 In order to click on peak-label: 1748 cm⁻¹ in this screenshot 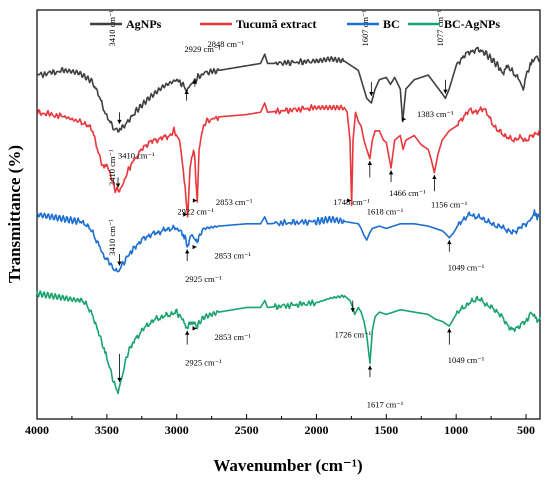, I will do `click(351, 202)`.